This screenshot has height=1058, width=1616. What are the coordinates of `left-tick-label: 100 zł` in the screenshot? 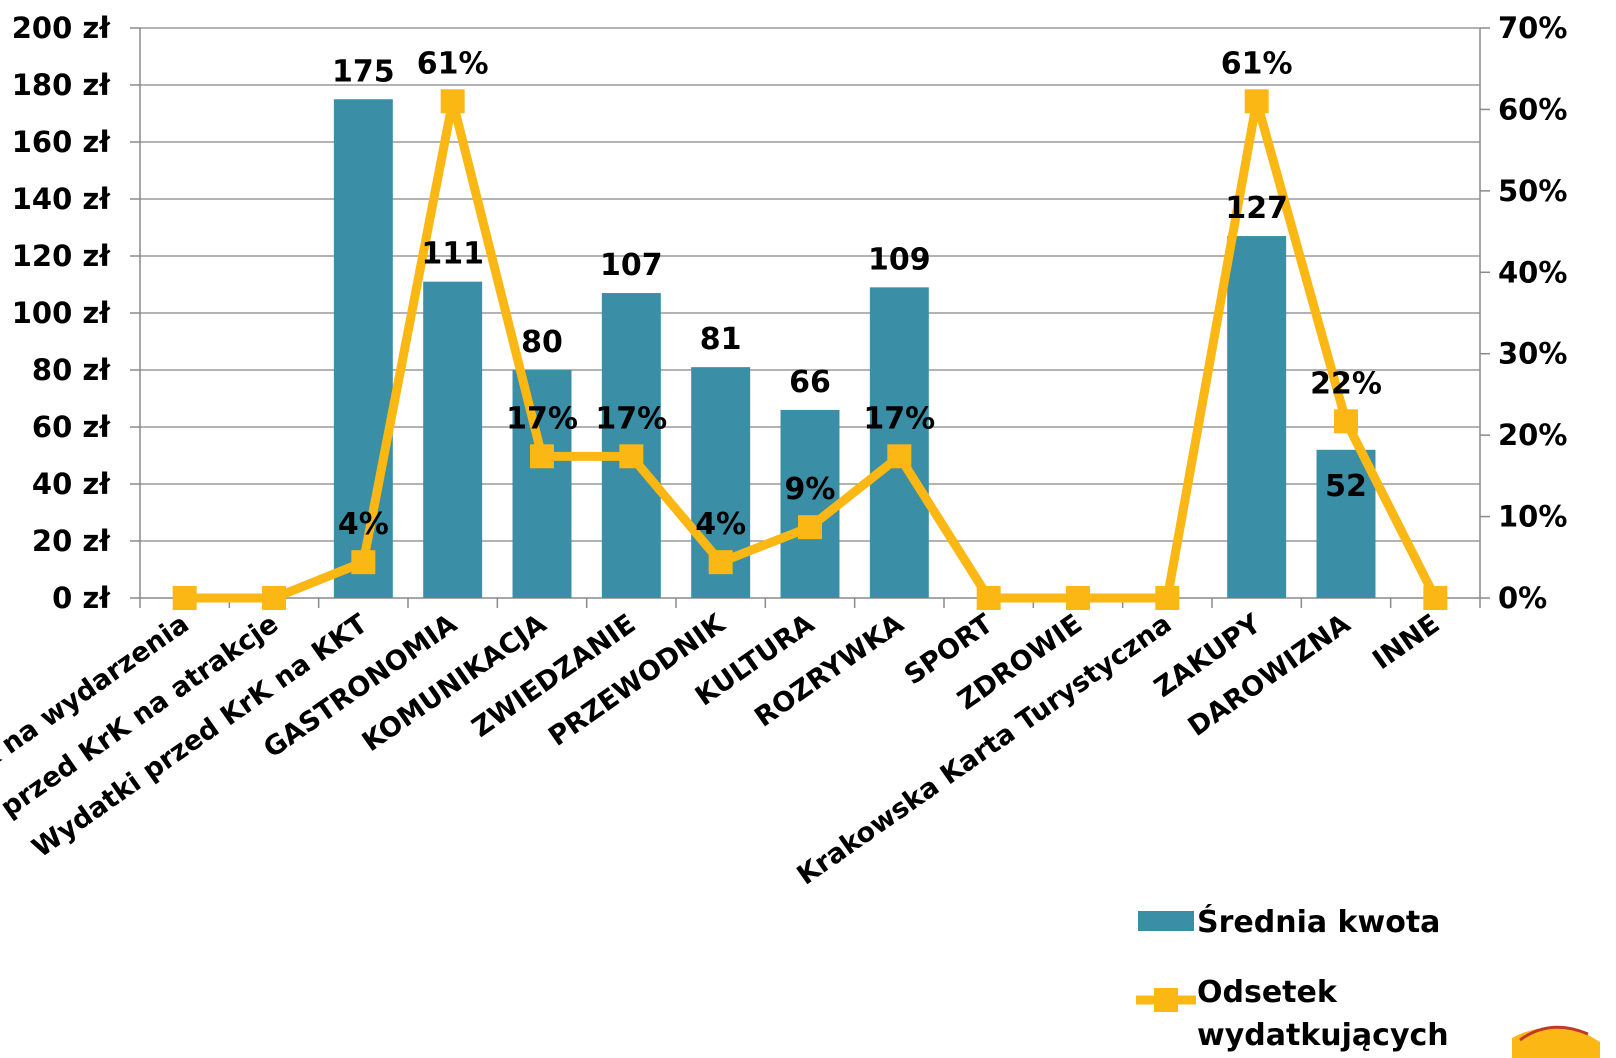 It's located at (62, 313).